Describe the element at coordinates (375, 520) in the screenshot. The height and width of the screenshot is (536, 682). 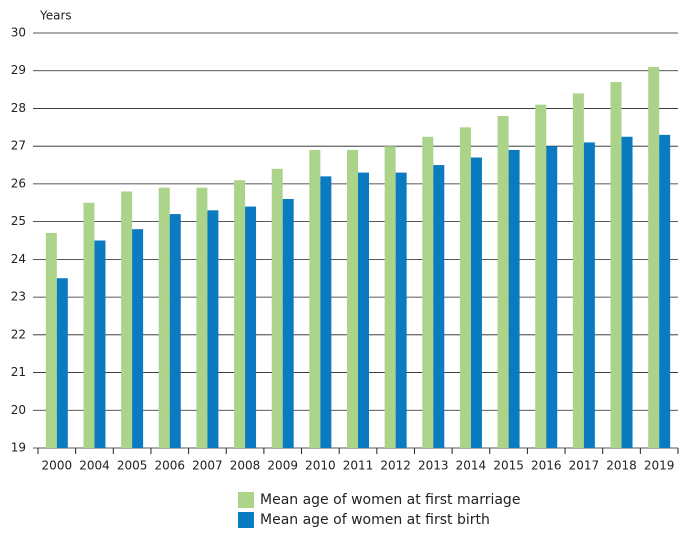
I see `legend-label: Mean age of women at first birth` at that location.